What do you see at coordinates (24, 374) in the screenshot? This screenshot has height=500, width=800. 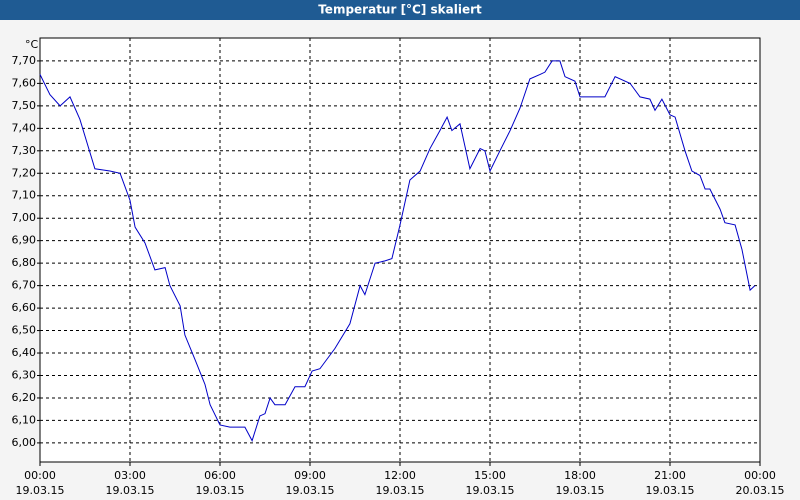 I see `y-tick-label: 6,30` at bounding box center [24, 374].